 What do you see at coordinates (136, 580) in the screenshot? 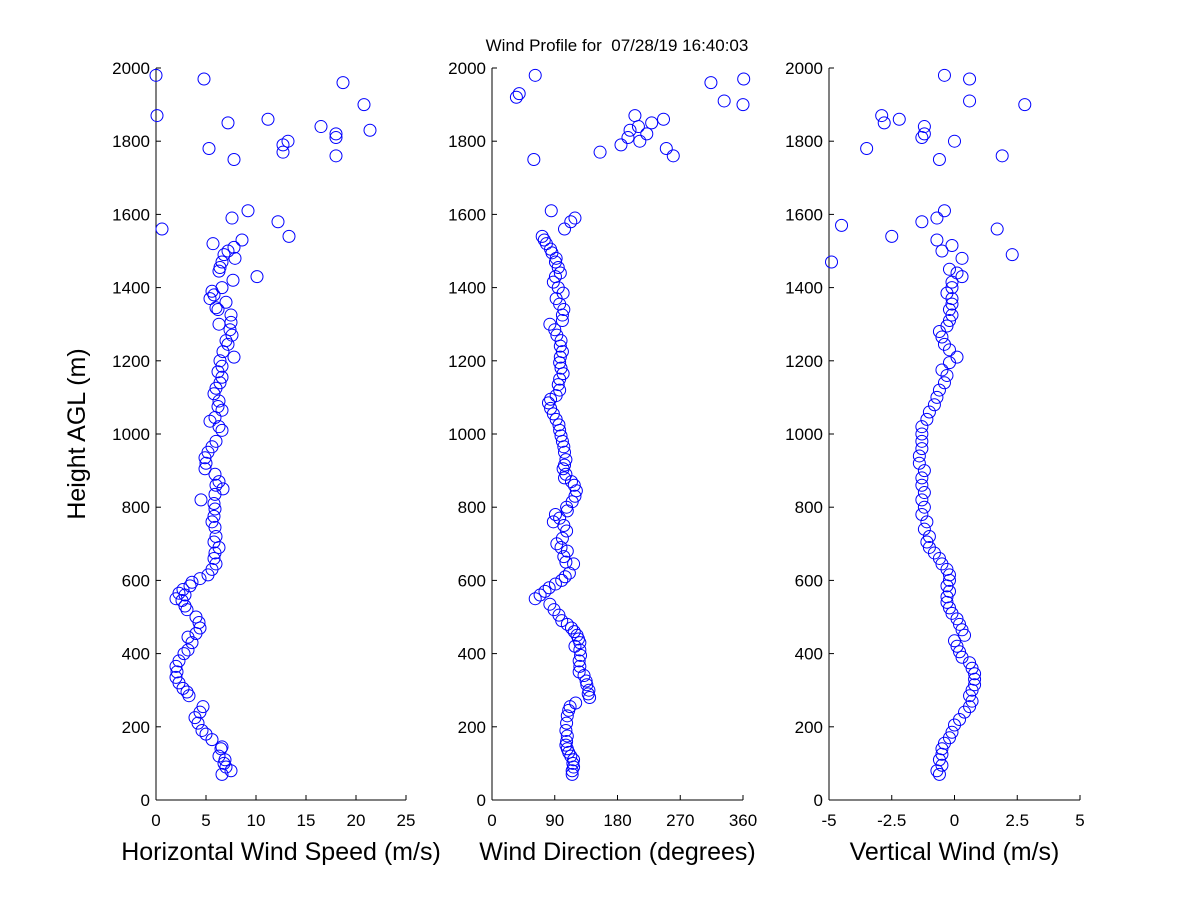
I see `y-tick-label: 600` at bounding box center [136, 580].